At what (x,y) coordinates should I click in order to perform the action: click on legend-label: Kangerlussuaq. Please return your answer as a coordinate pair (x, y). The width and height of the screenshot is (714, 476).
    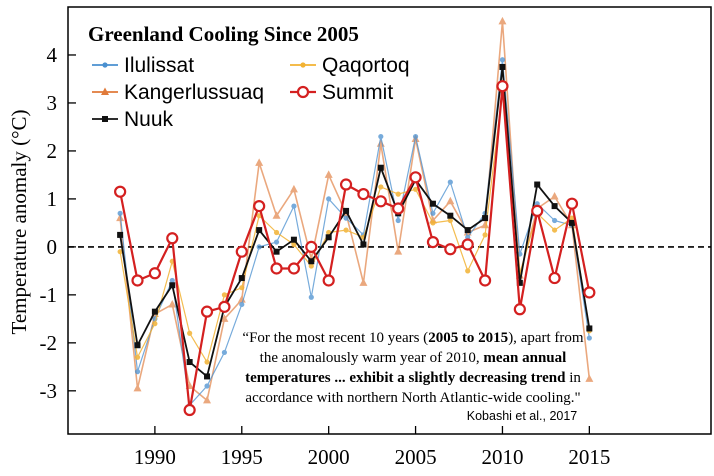
    Looking at the image, I should click on (194, 92).